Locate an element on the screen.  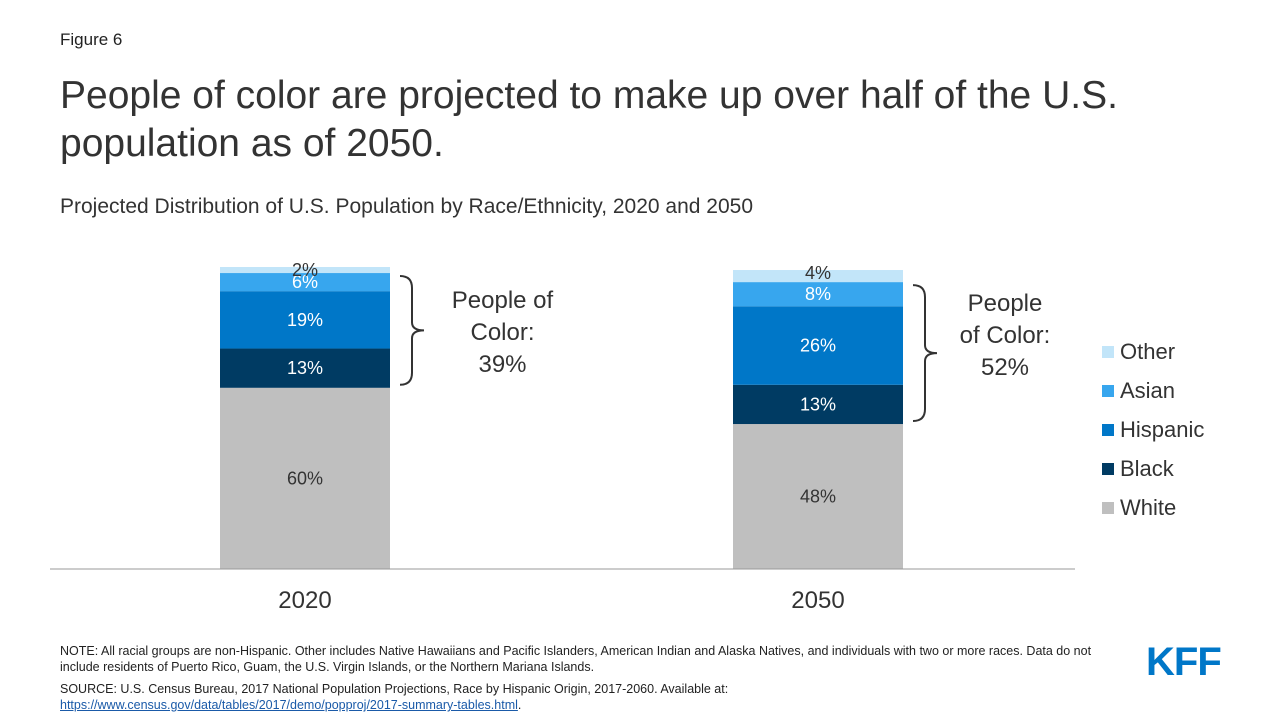
title-line-2: population as of 2050. is located at coordinates (252, 143).